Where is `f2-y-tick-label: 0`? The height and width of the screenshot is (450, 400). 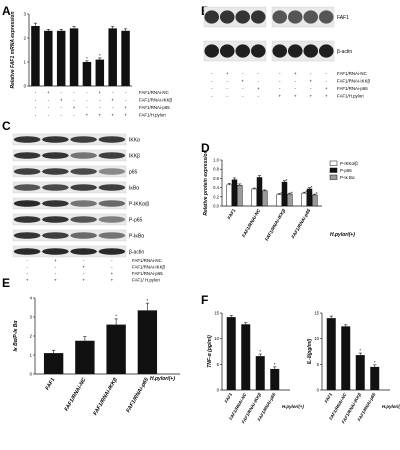
f2-y-tick-label: 0 is located at coordinates (318, 390).